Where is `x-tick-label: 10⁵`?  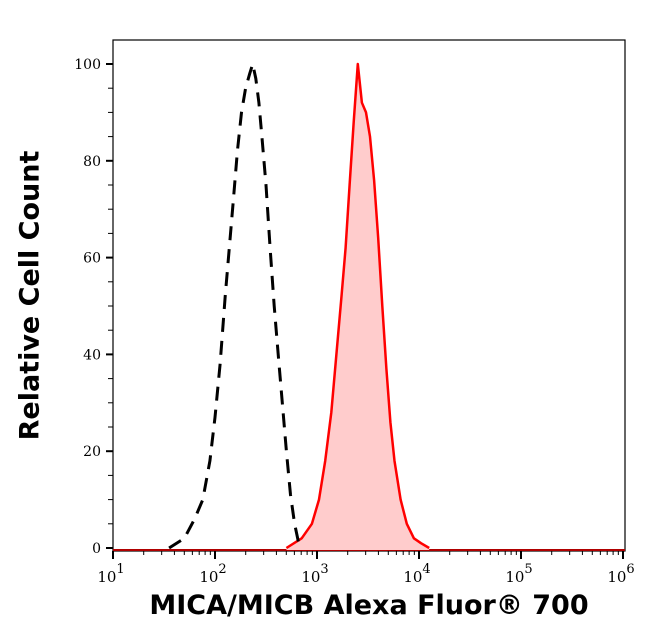 x-tick-label: 10⁵ is located at coordinates (518, 574).